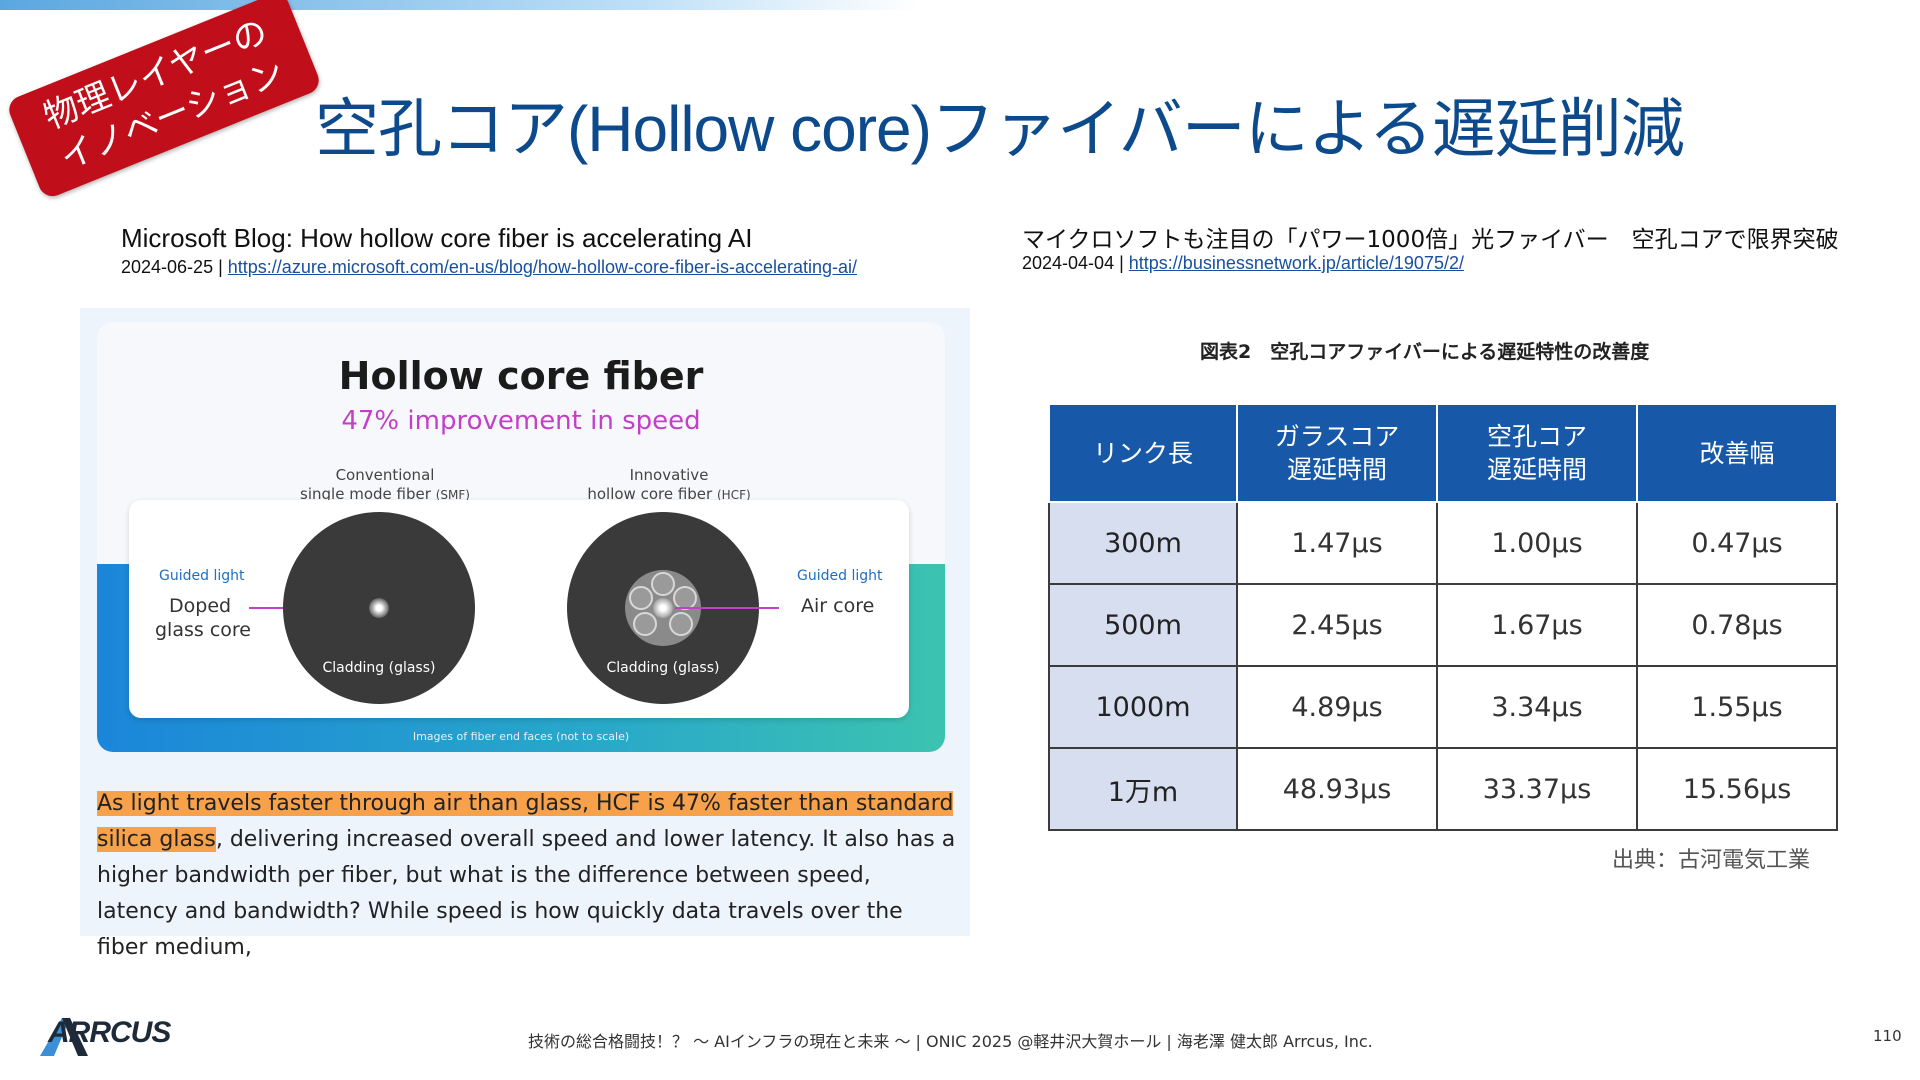 Image resolution: width=1920 pixels, height=1080 pixels. Describe the element at coordinates (202, 576) in the screenshot. I see `smf-guided-light-label: Guided light` at that location.